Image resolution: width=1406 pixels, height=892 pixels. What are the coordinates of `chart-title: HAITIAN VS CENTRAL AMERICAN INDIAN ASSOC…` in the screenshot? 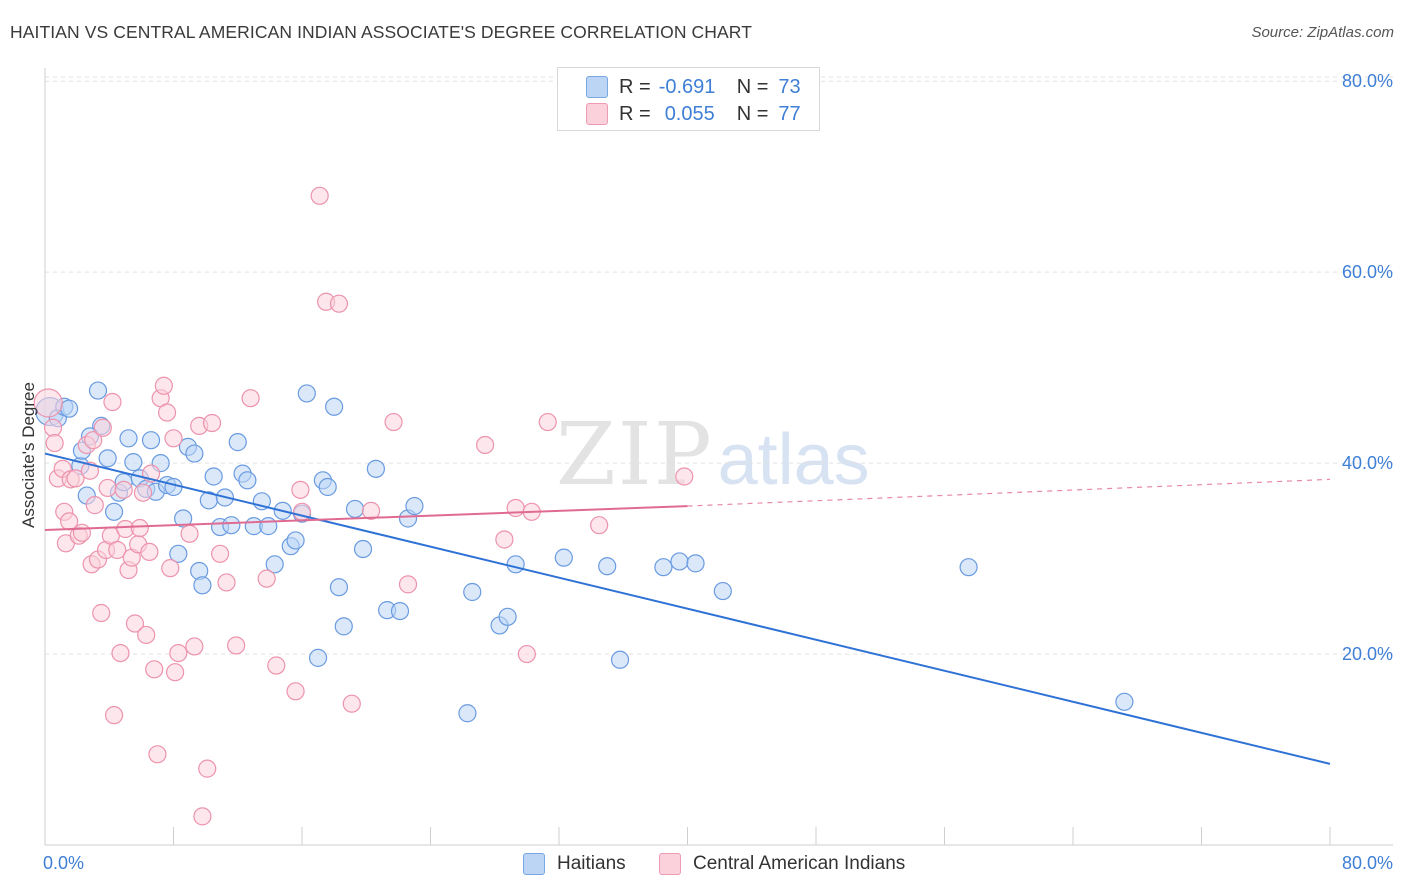 It's located at (381, 32).